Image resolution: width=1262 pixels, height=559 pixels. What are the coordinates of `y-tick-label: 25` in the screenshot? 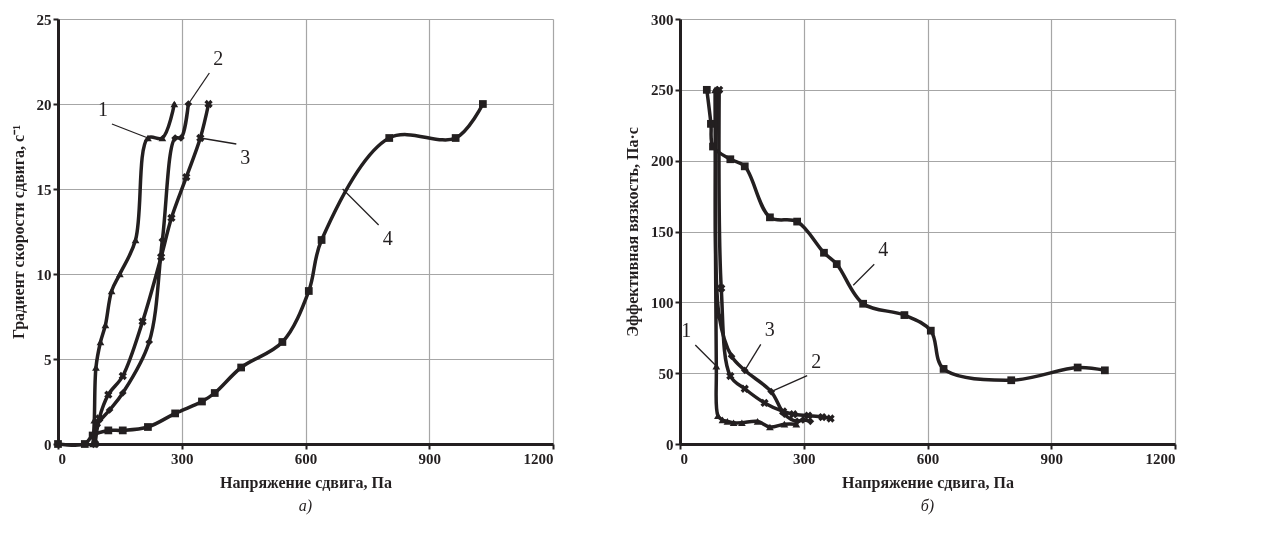 It's located at (44, 19).